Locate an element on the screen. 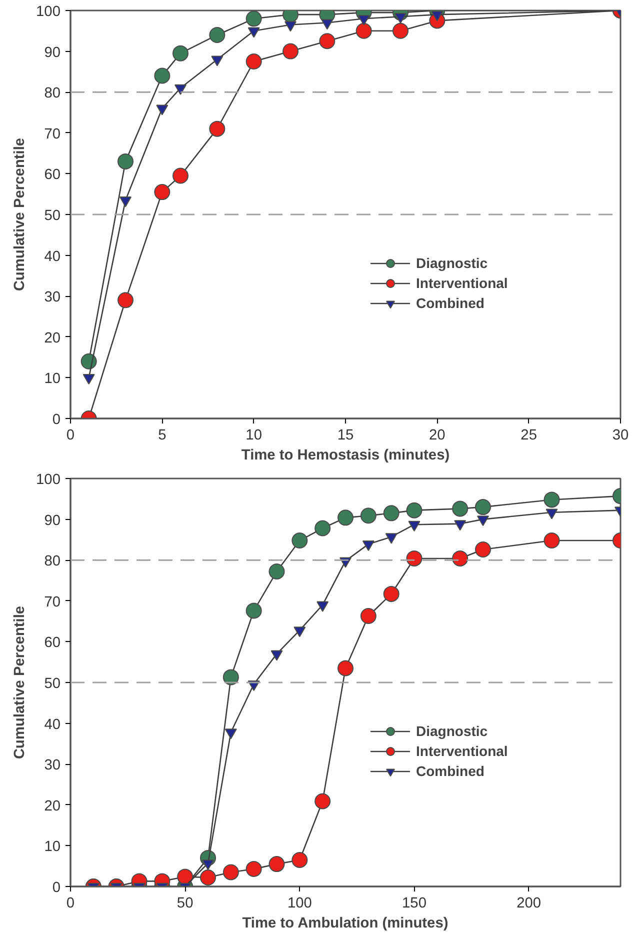 The width and height of the screenshot is (642, 942). x-tick-label: 5 is located at coordinates (162, 436).